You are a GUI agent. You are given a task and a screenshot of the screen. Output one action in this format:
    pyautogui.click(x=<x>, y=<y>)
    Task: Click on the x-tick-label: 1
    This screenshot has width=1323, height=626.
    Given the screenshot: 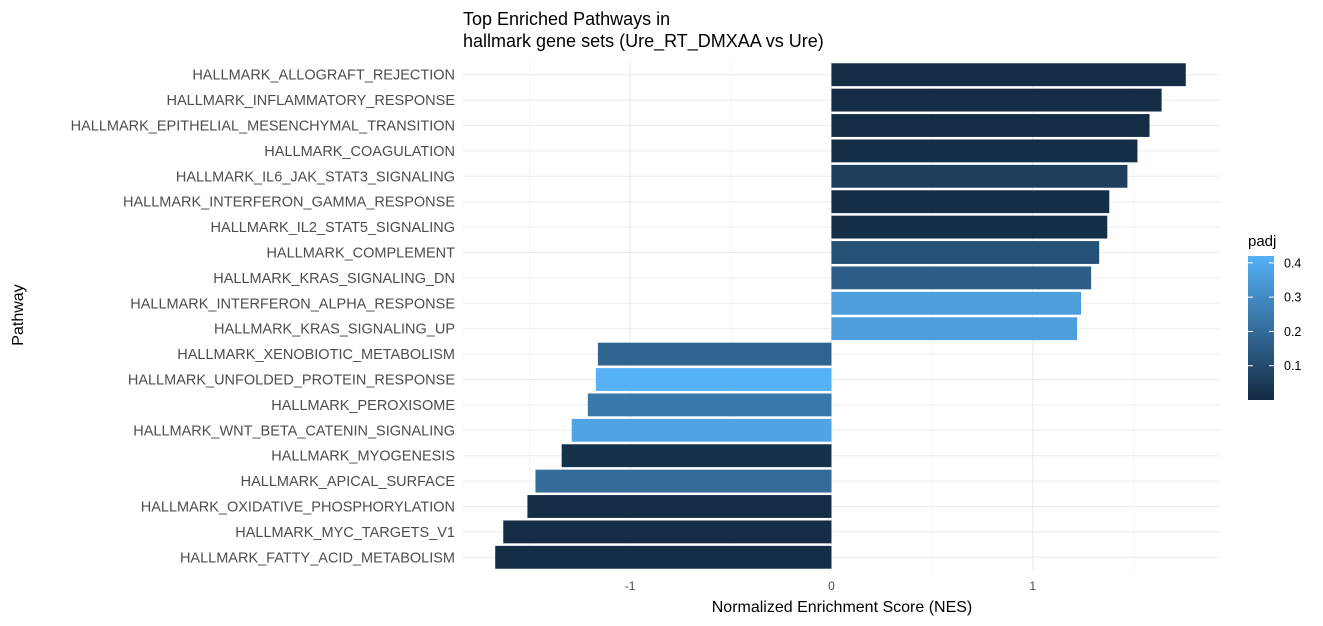 What is the action you would take?
    pyautogui.click(x=1032, y=586)
    